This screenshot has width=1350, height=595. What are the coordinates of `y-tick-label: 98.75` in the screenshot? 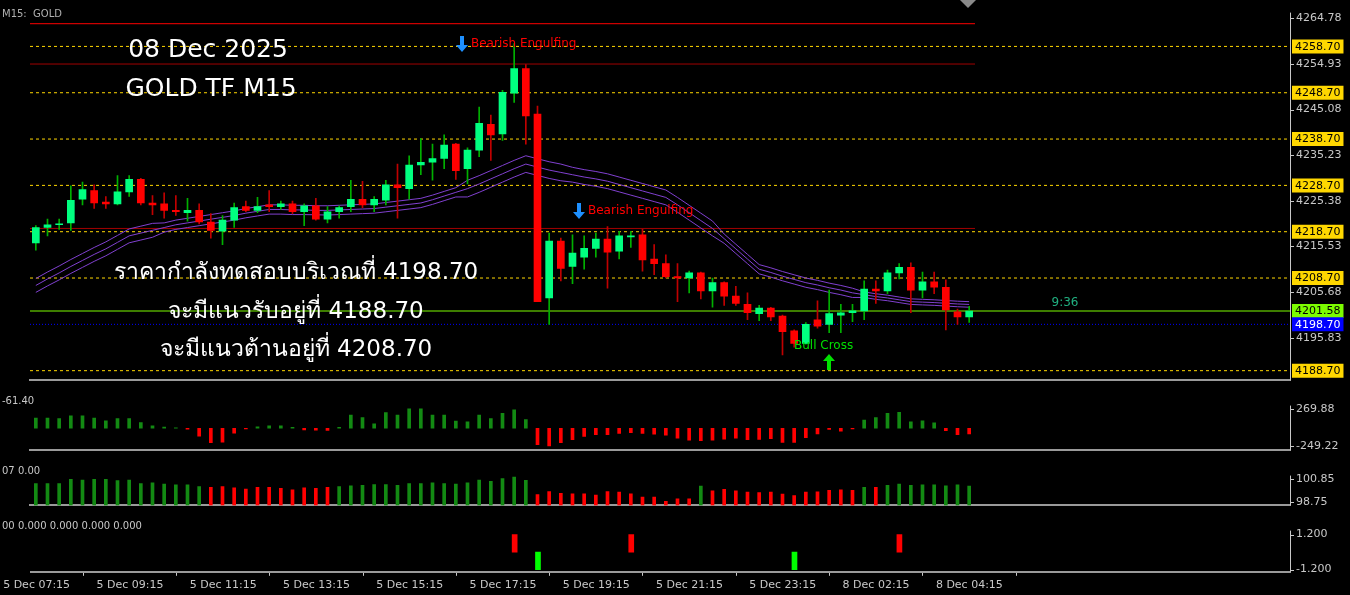 It's located at (1312, 502).